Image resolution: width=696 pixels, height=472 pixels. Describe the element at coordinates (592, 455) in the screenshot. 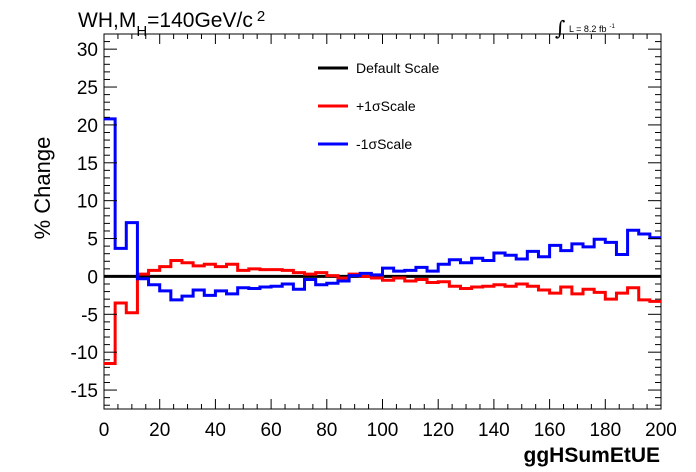

I see `x-axis-label: ggHSumEtUE` at that location.